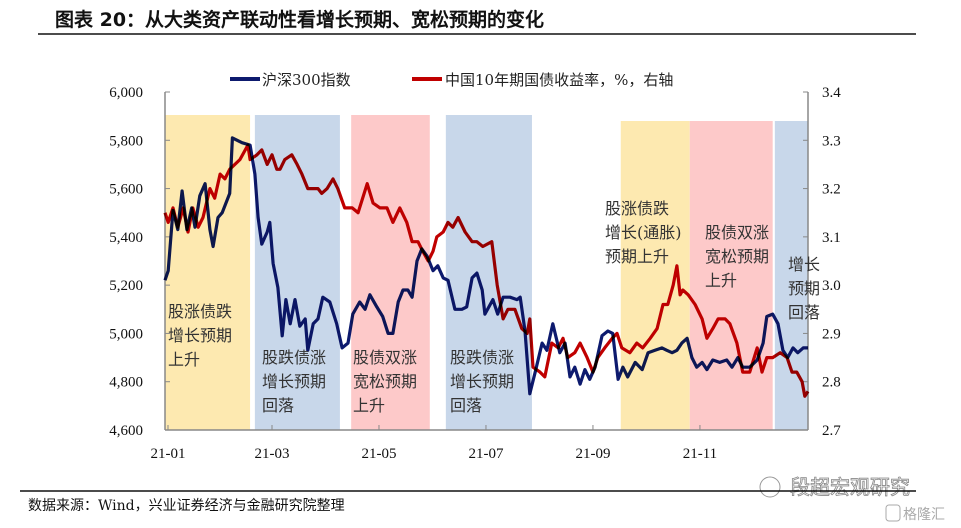 This screenshot has width=961, height=528. What do you see at coordinates (804, 264) in the screenshot?
I see `region-label-line: 增长` at bounding box center [804, 264].